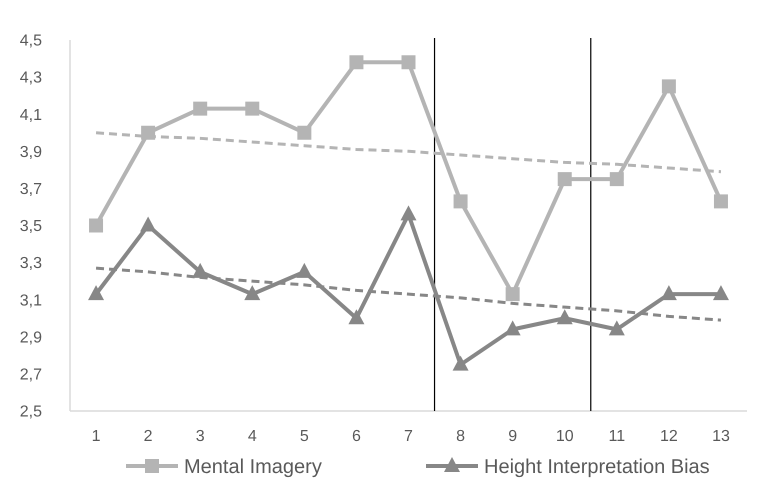 This screenshot has height=486, width=772. Describe the element at coordinates (409, 436) in the screenshot. I see `x-tick-label: 7` at that location.